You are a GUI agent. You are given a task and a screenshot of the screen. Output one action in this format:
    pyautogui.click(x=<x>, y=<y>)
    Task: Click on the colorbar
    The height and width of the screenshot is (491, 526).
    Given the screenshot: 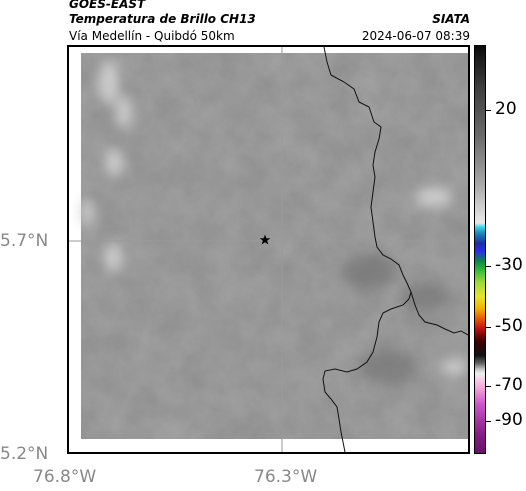 What is the action you would take?
    pyautogui.click(x=480, y=249)
    